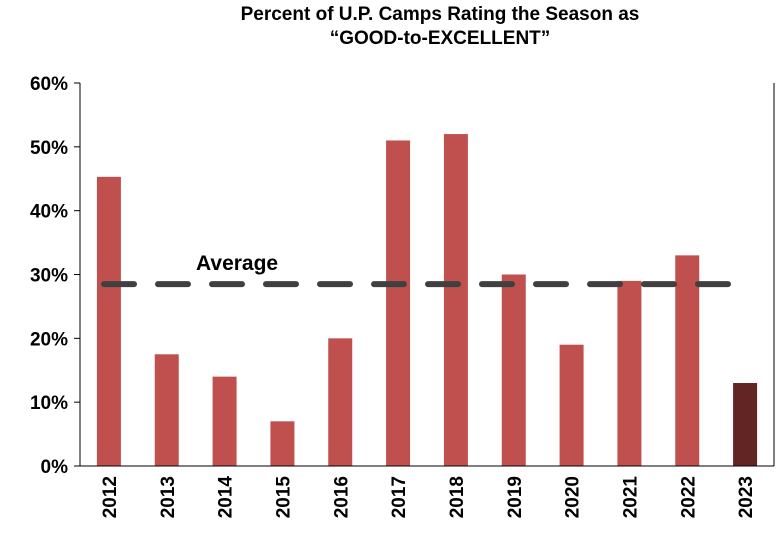 This screenshot has width=777, height=537. Describe the element at coordinates (49, 148) in the screenshot. I see `y-tick-label: 50%` at that location.